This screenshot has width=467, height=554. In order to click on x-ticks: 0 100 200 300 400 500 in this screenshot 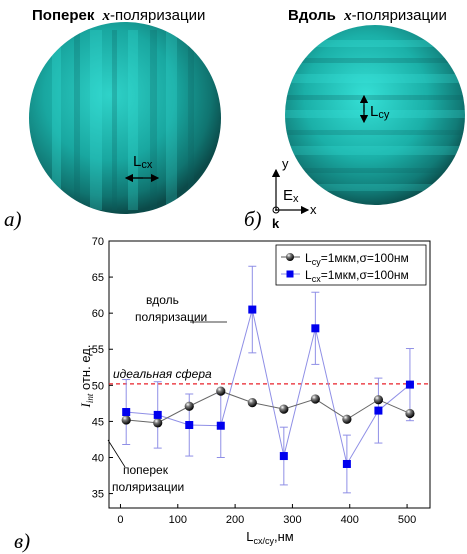, I will do `click(266, 515)`.